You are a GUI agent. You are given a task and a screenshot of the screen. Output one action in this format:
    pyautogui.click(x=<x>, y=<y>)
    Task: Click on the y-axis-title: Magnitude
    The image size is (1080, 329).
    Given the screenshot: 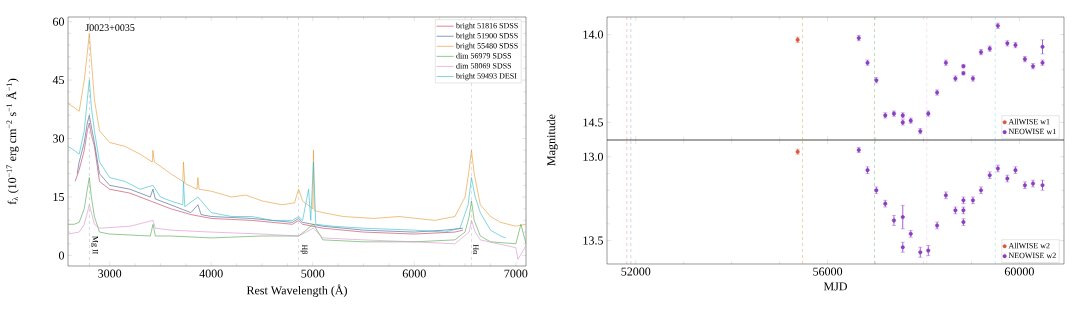 What is the action you would take?
    pyautogui.click(x=552, y=140)
    